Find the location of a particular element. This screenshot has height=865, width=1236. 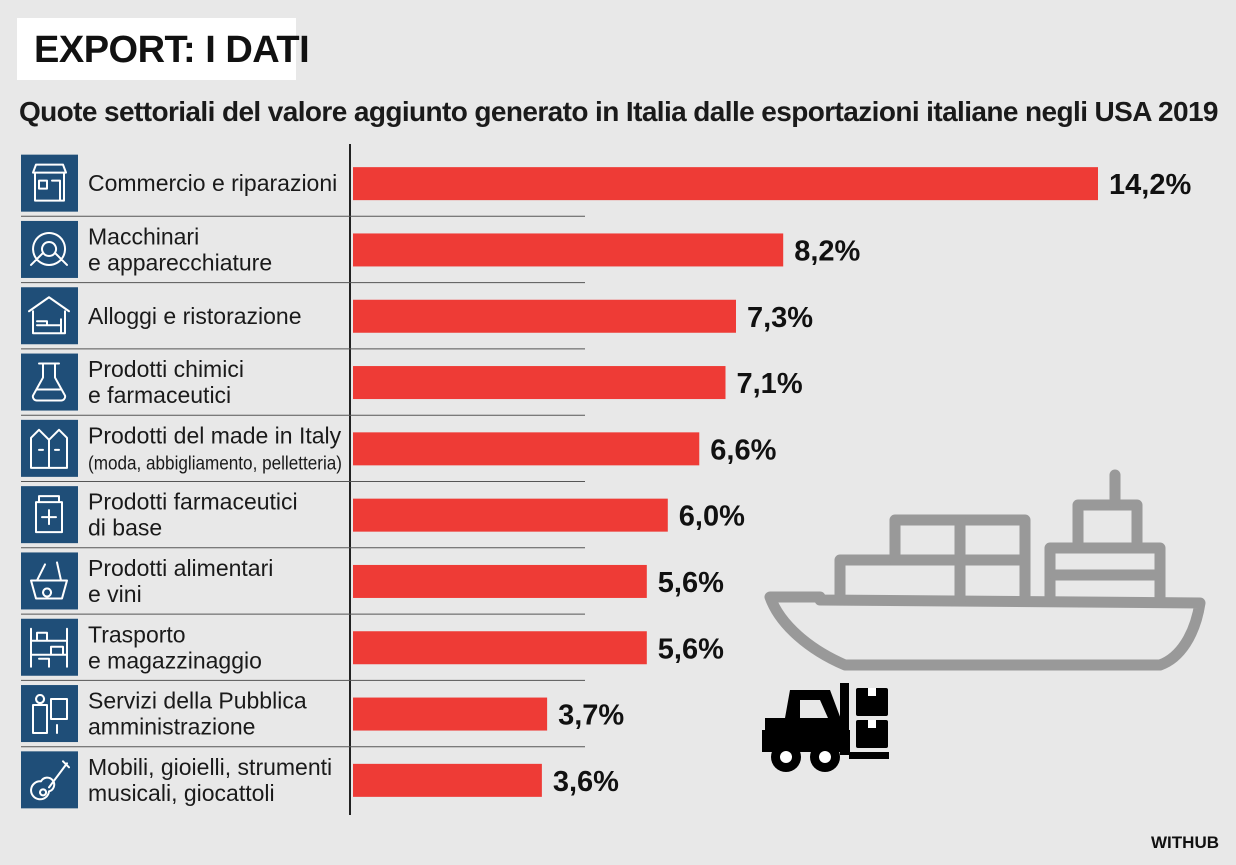

category-label: e magazzinaggio is located at coordinates (175, 660).